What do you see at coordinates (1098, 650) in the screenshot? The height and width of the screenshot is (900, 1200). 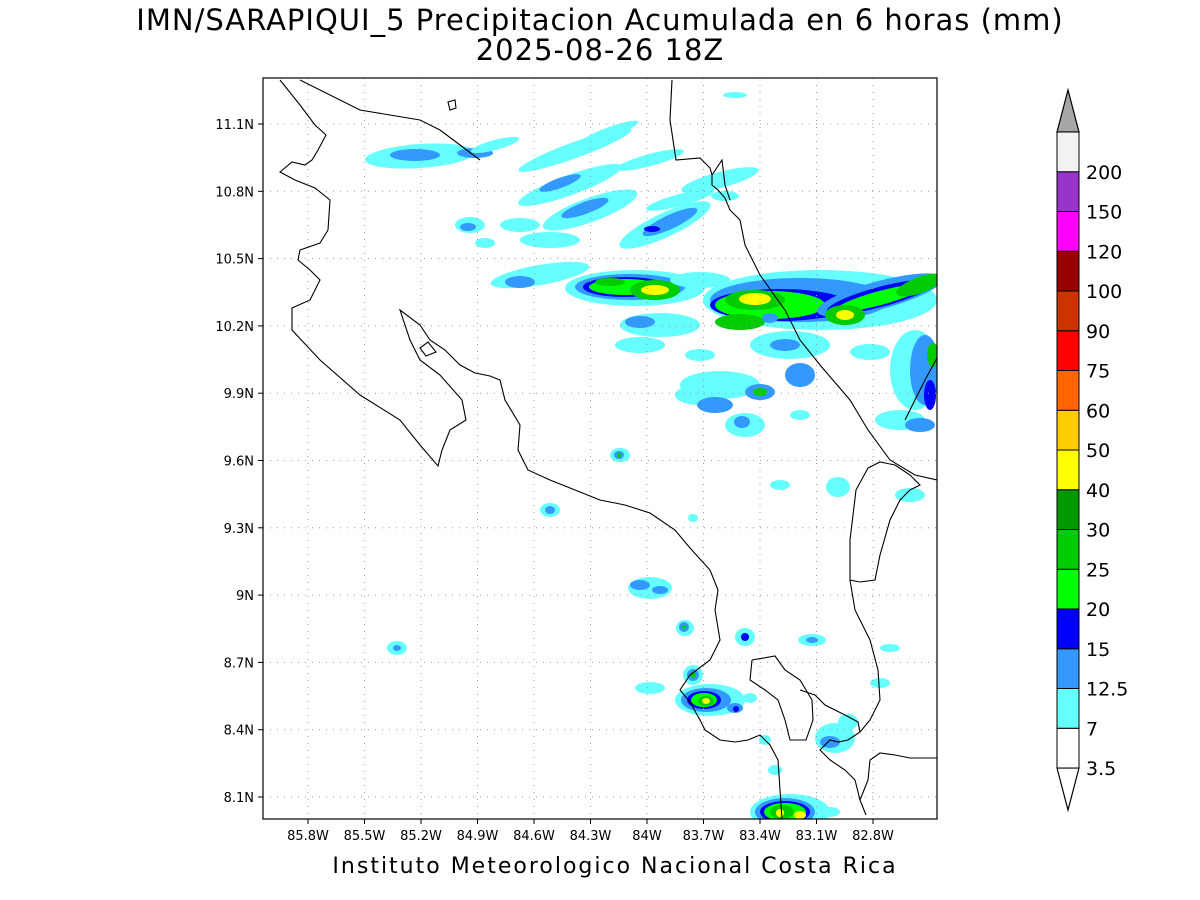 I see `colorbar-label: 15` at bounding box center [1098, 650].